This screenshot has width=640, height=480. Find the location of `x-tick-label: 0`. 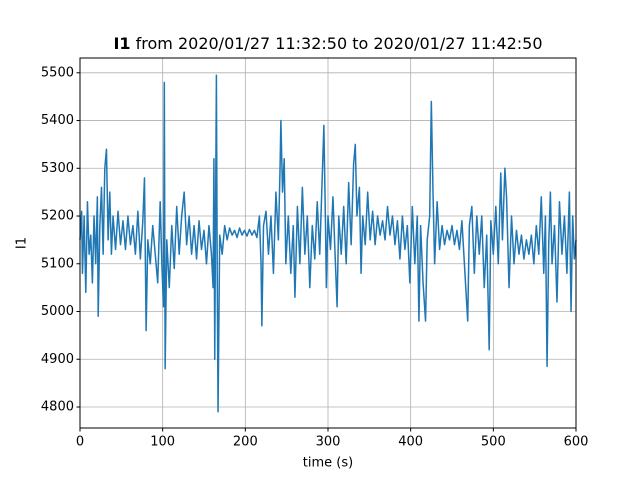

x-tick-label: 0 is located at coordinates (80, 442).